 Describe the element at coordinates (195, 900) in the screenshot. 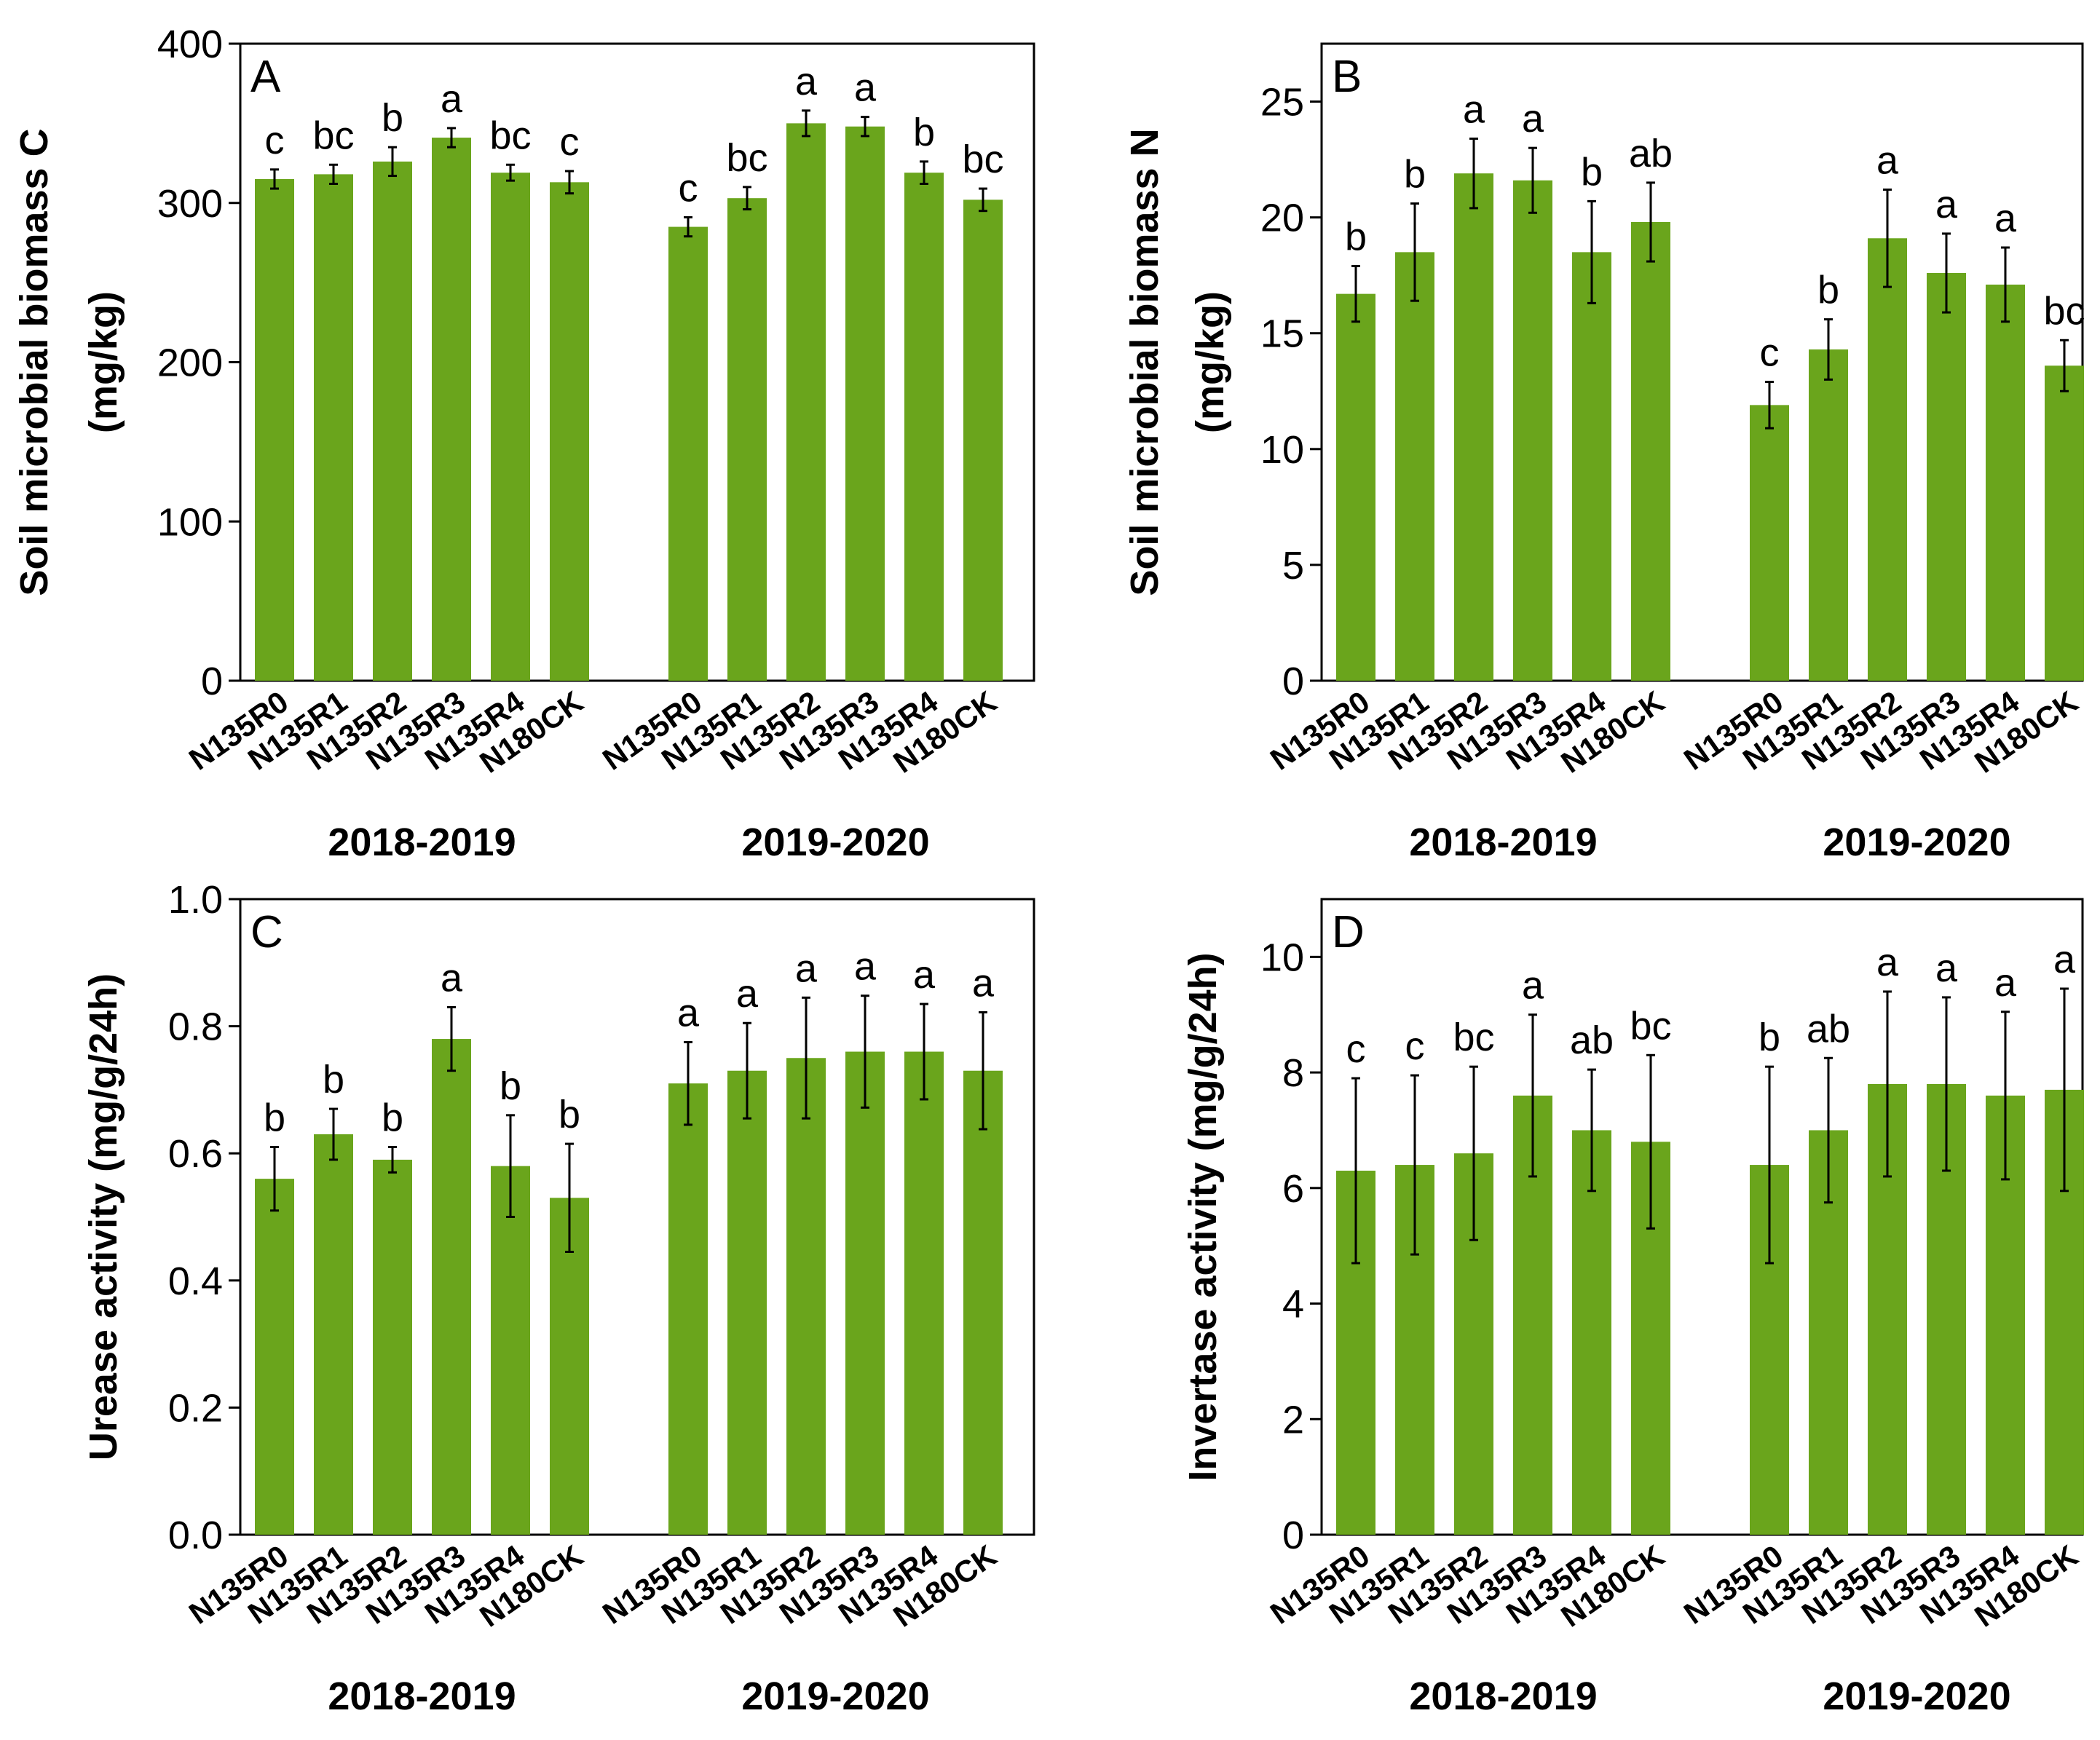

I see `y-tick-label: 1.0` at that location.